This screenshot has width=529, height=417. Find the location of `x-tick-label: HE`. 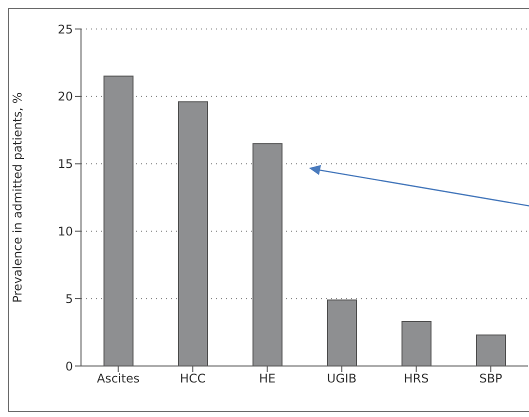

x-tick-label: HE is located at coordinates (267, 379).